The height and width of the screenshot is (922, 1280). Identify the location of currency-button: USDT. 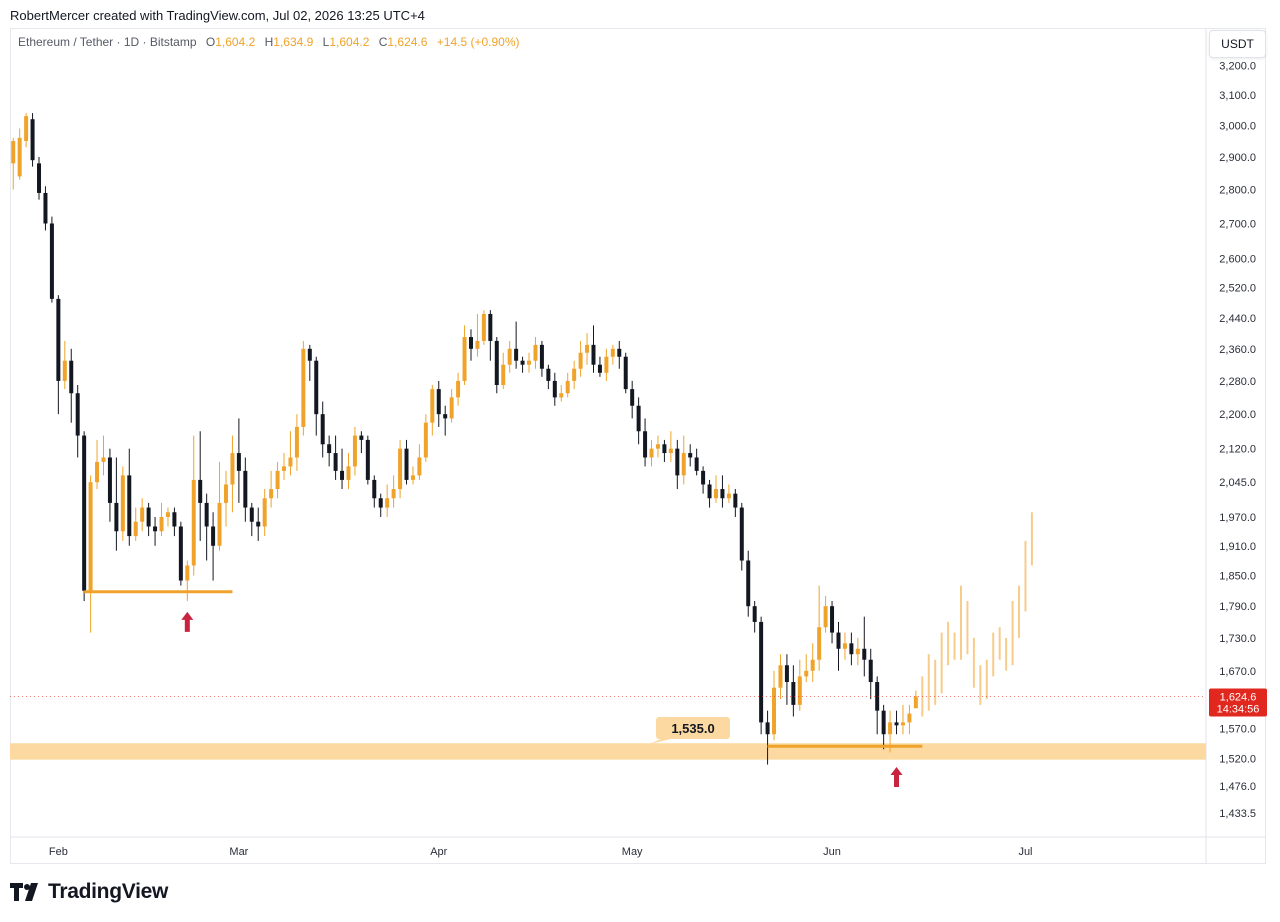
(1237, 44).